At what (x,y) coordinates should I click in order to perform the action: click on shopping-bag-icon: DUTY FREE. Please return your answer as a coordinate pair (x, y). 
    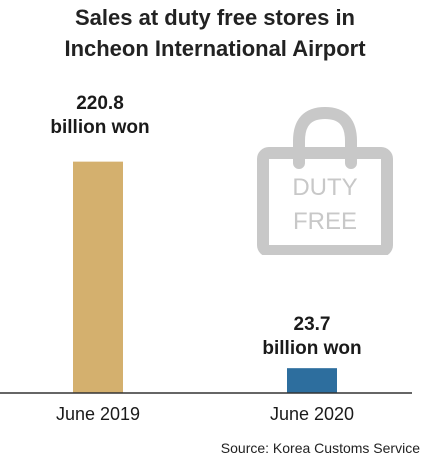
    Looking at the image, I should click on (325, 180).